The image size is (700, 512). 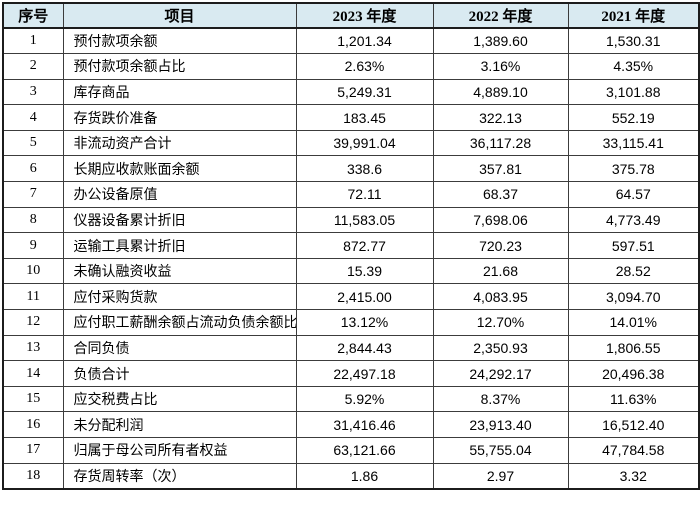 I want to click on table-row: 8 仪器设备累计折旧 11,583.05 7,698.06 4,773.49, so click(x=351, y=220).